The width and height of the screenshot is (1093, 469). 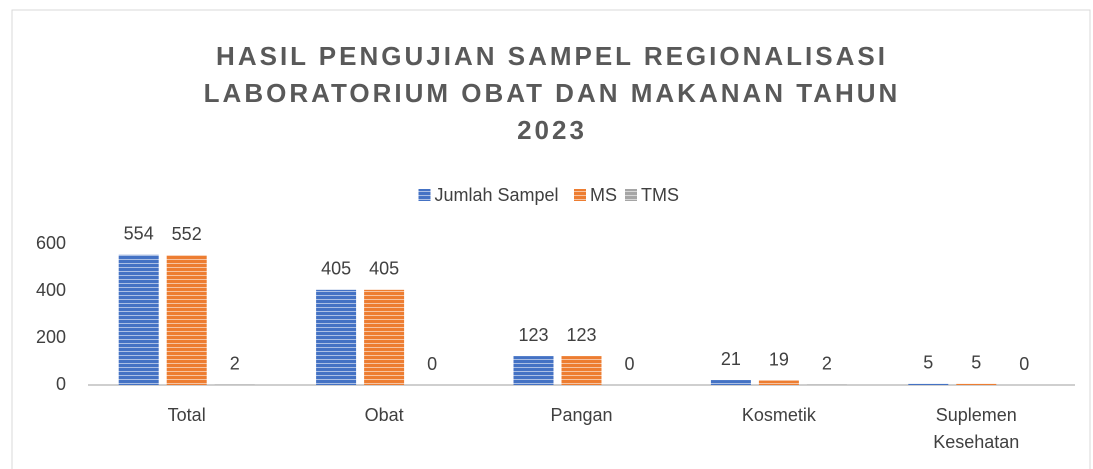 What do you see at coordinates (497, 195) in the screenshot?
I see `legend-label: Jumlah Sampel` at bounding box center [497, 195].